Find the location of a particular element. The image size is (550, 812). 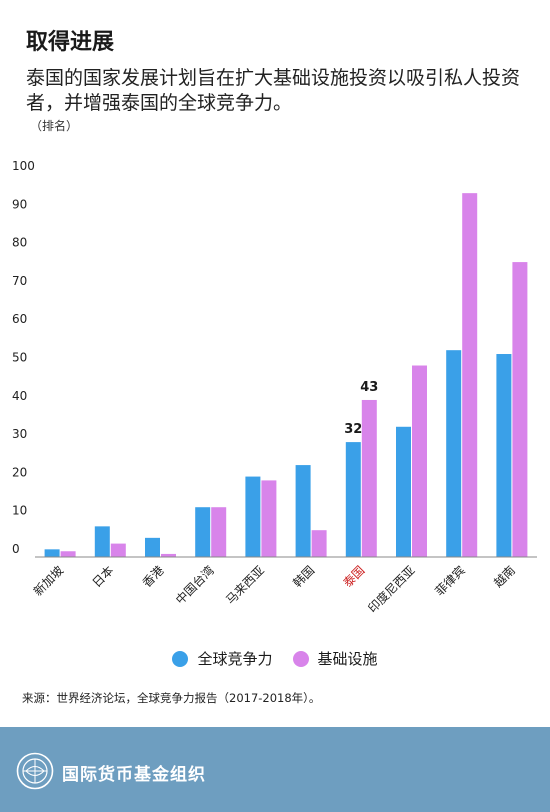

legend-swatch-infrastructure is located at coordinates (300, 658).